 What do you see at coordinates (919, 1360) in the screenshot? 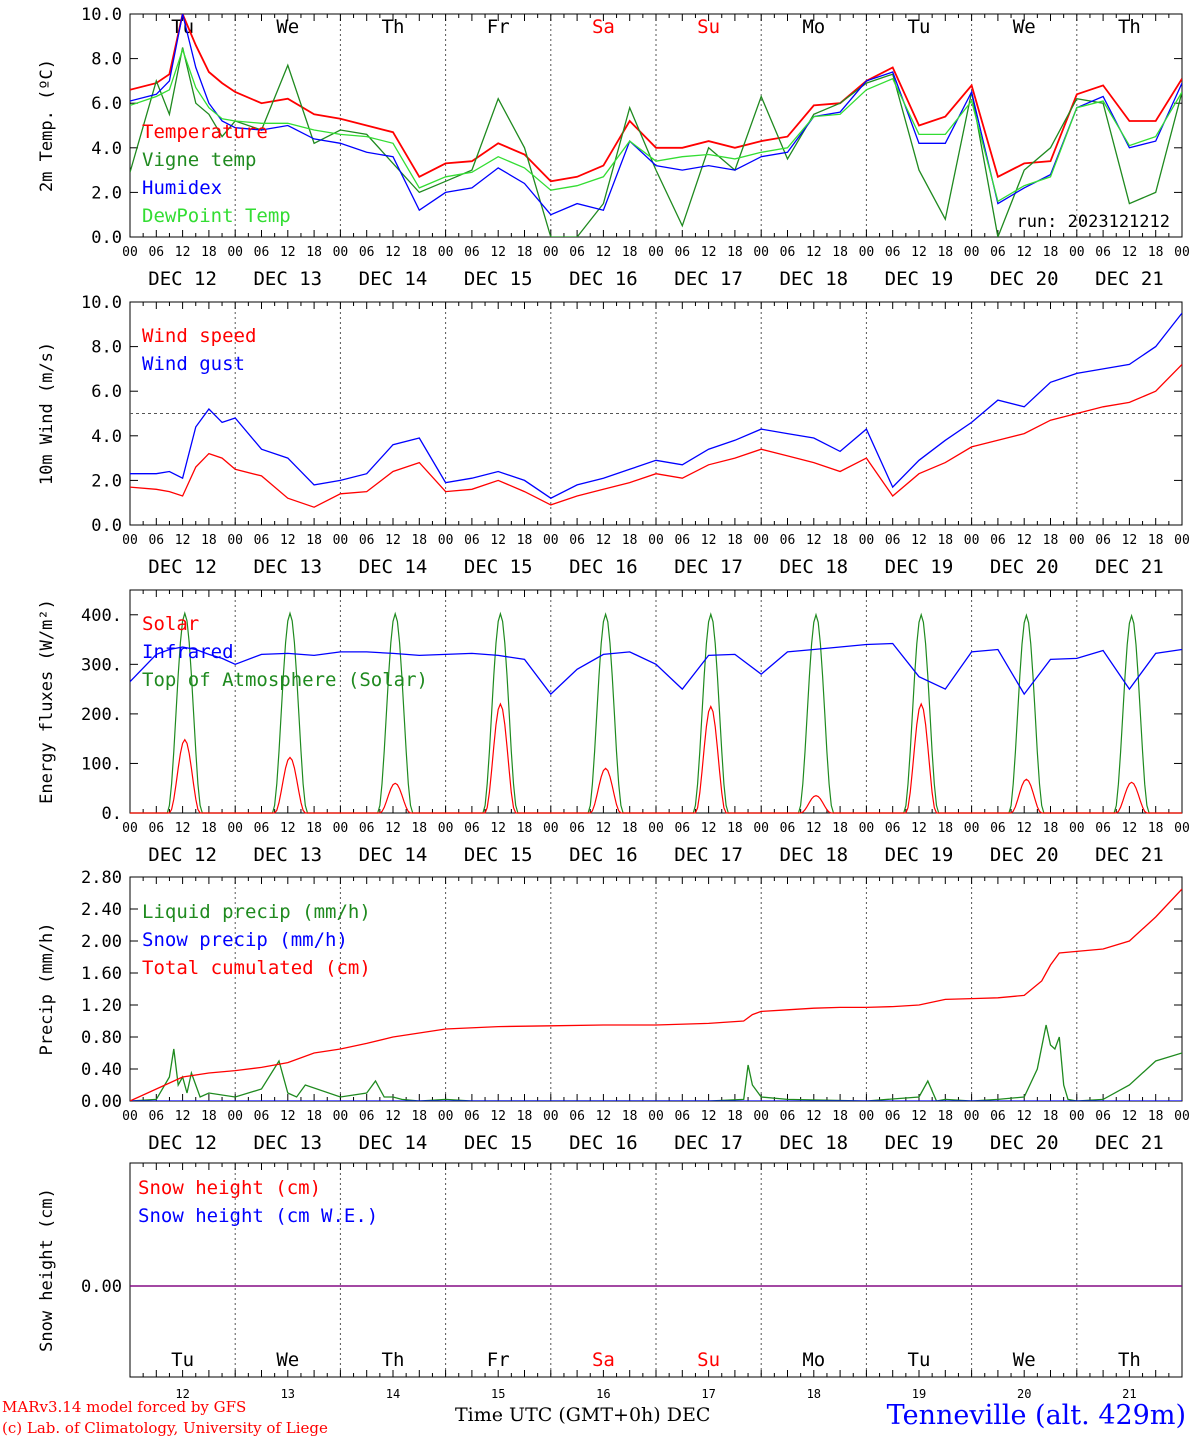
I see `panel5-weekday-label: Tu` at bounding box center [919, 1360].